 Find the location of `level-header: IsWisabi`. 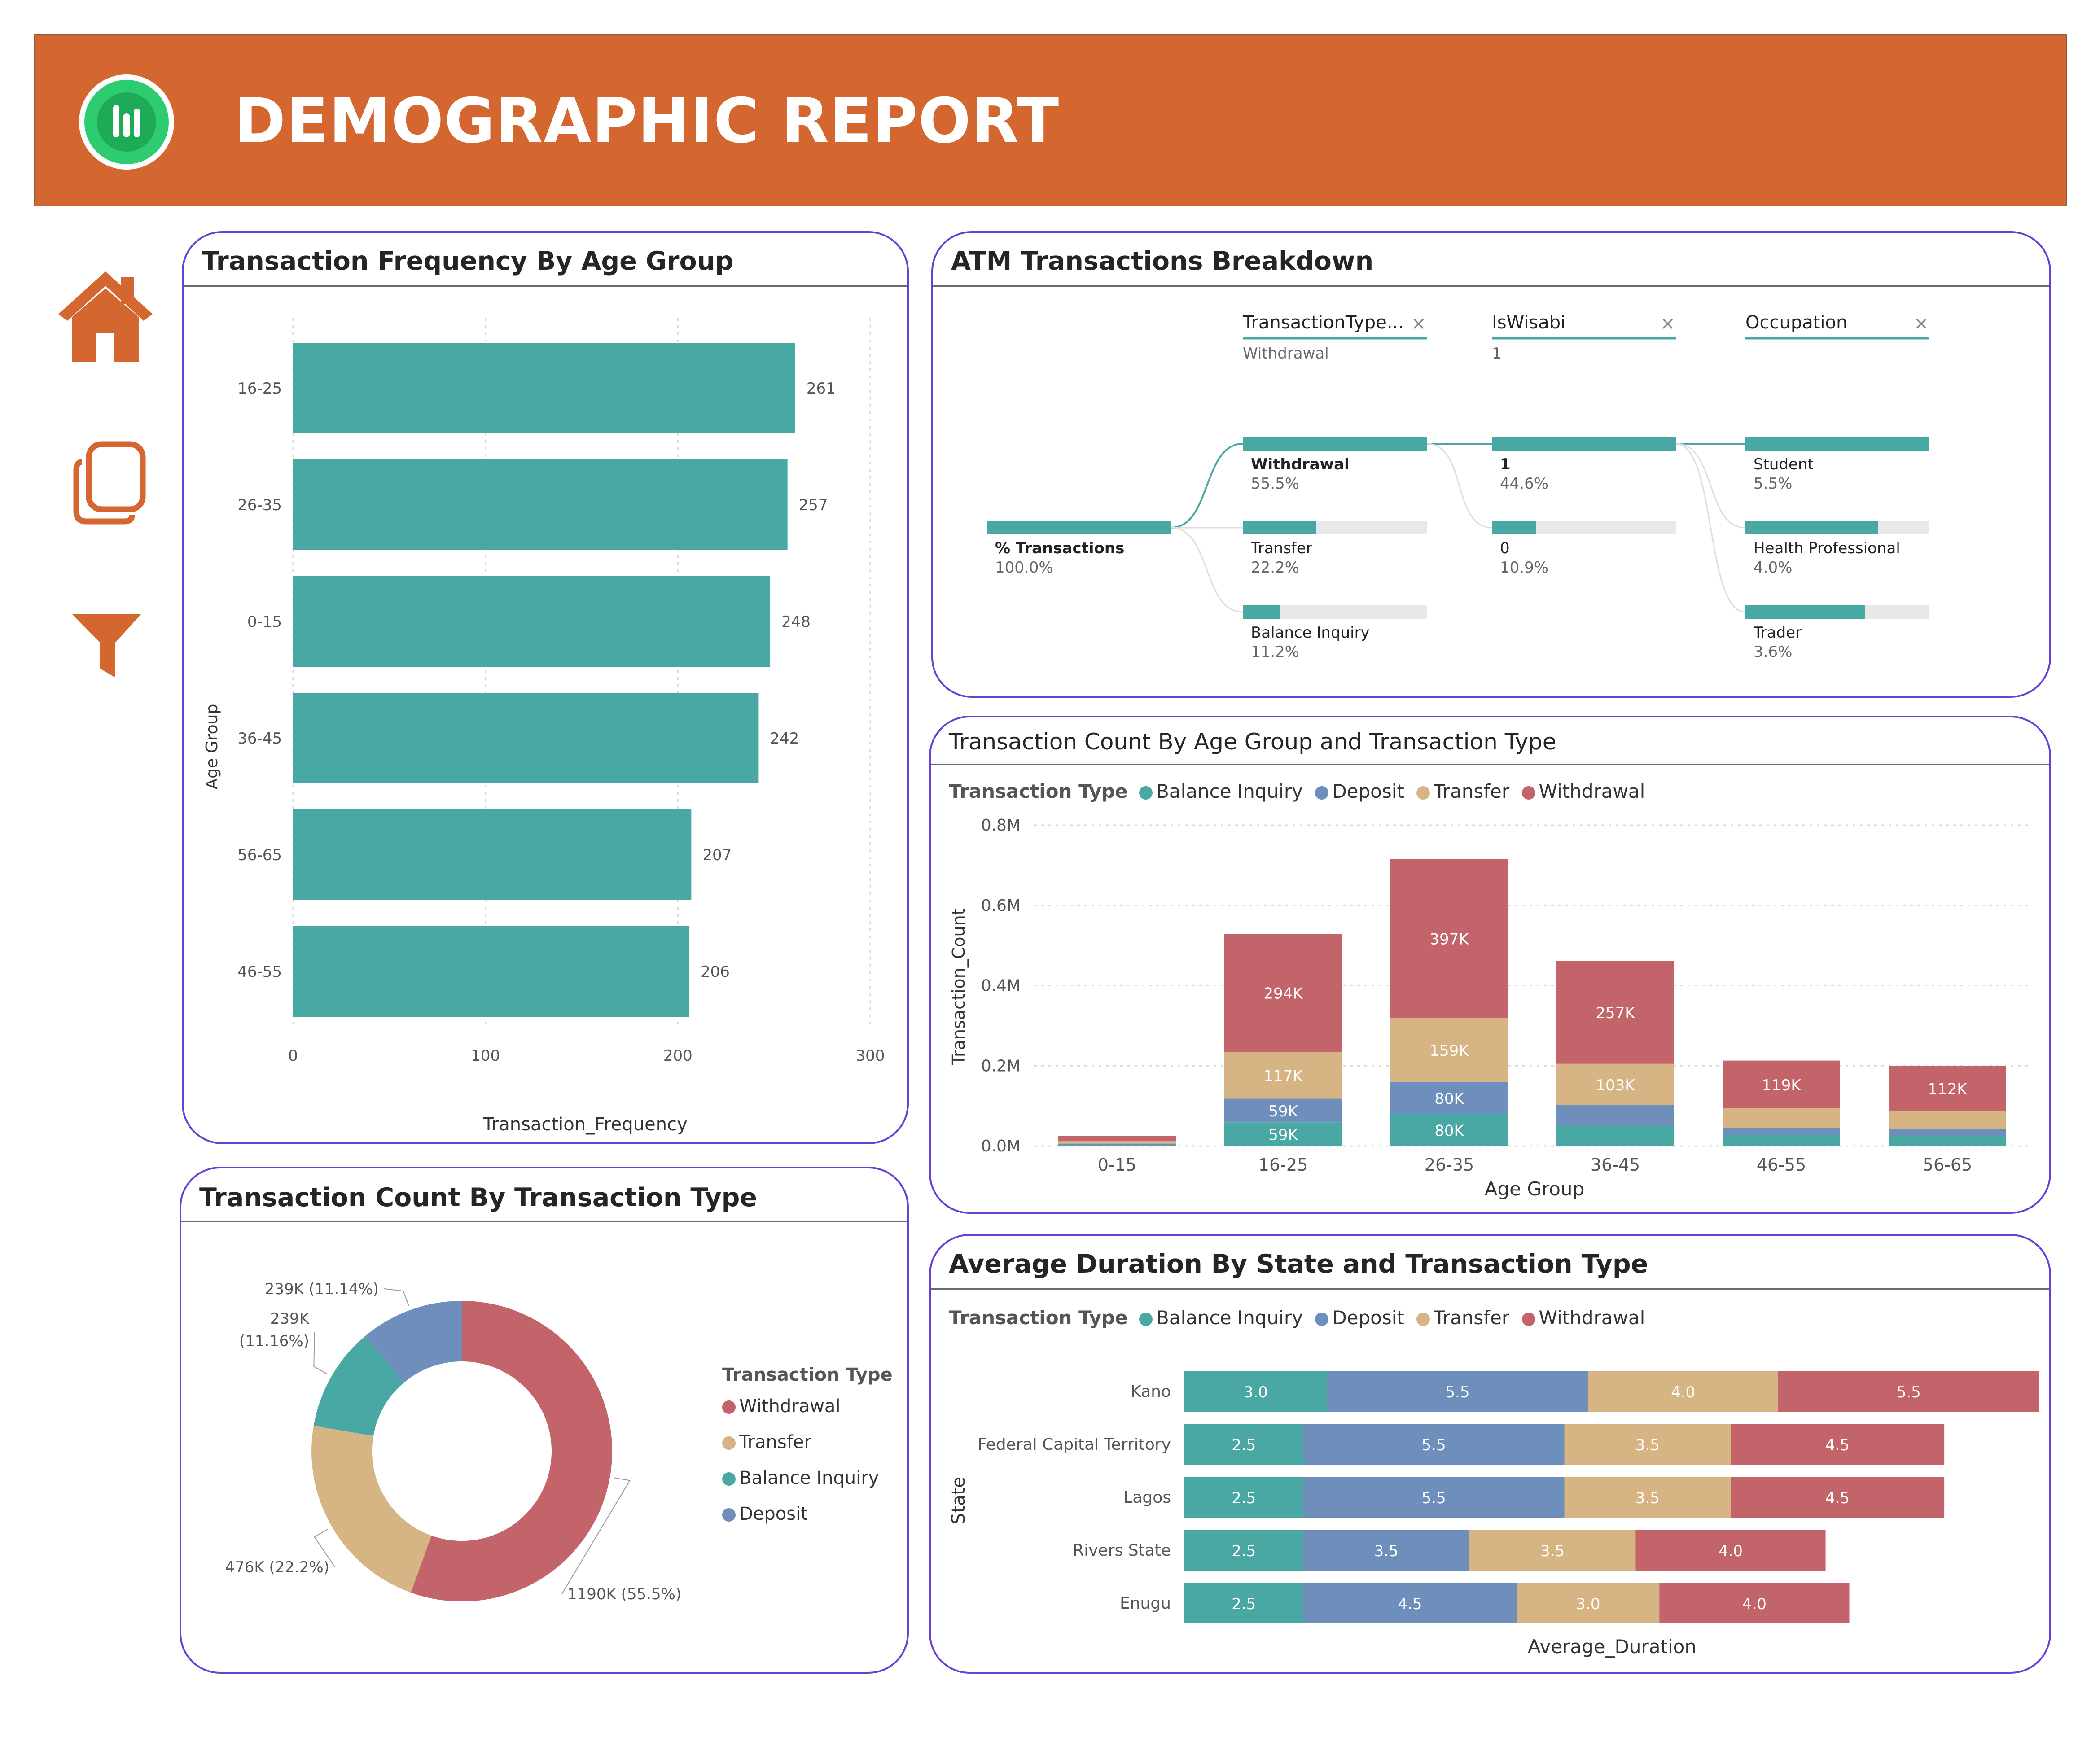

level-header: IsWisabi is located at coordinates (1528, 323).